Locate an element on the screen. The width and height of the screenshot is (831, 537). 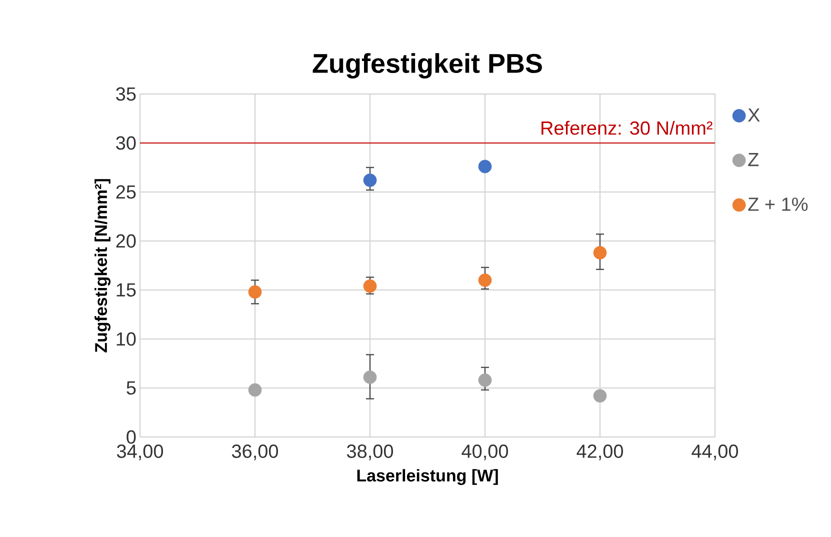
ref-line-label: Referenz: 30 N/mm² is located at coordinates (627, 127).